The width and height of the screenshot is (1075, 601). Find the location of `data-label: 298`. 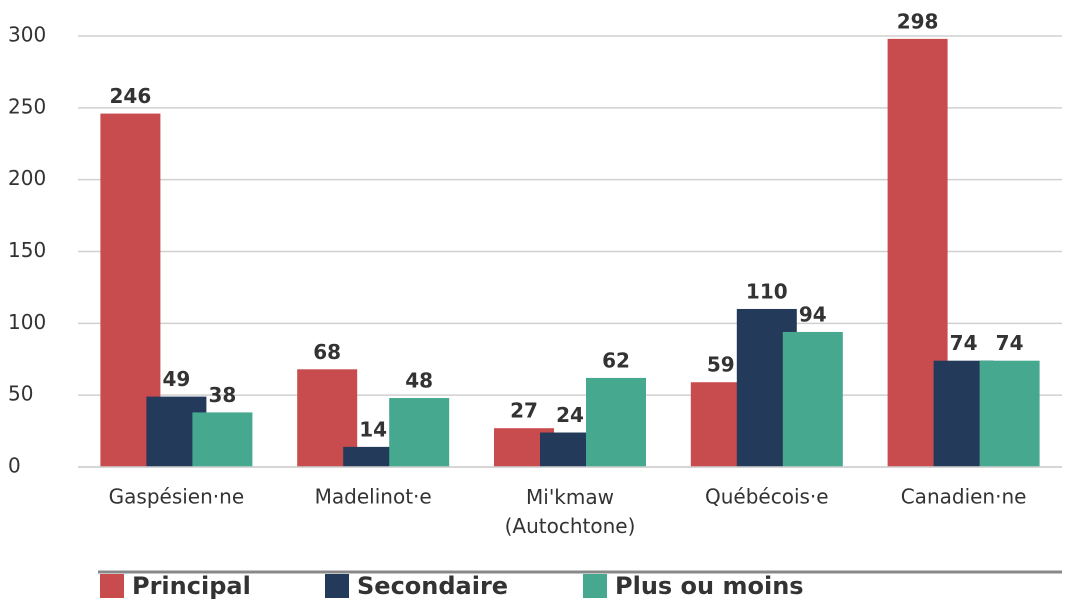

data-label: 298 is located at coordinates (918, 21).